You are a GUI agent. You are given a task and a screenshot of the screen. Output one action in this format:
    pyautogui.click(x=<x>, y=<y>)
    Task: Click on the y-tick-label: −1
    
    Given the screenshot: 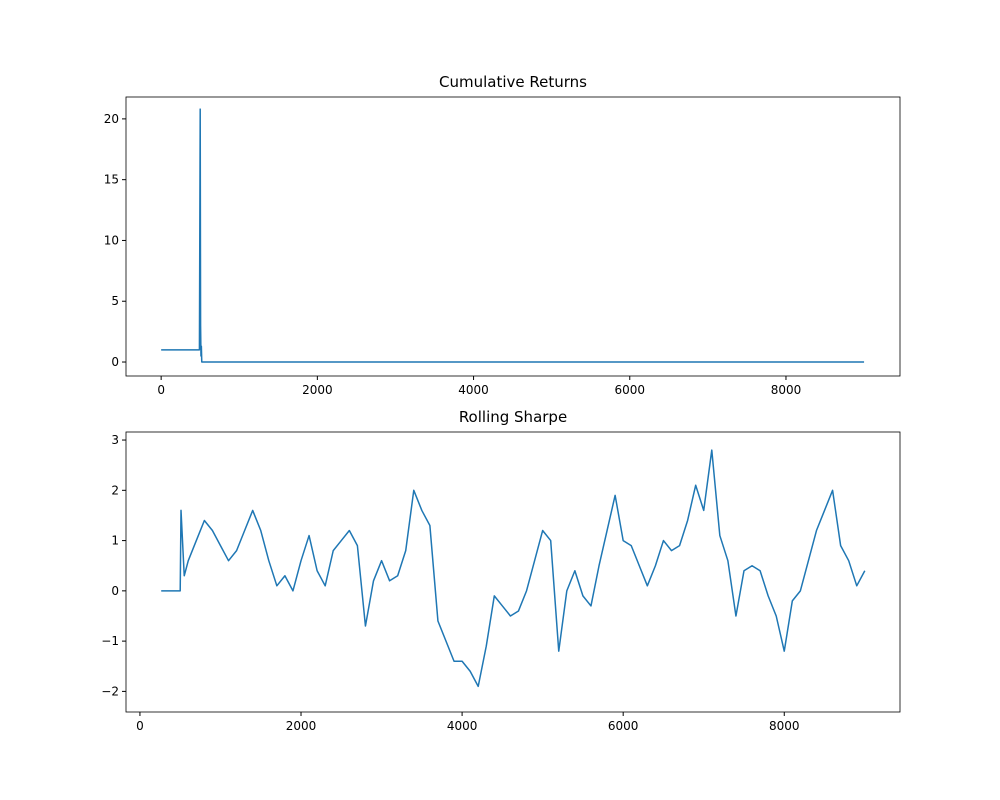 What is the action you would take?
    pyautogui.click(x=110, y=641)
    